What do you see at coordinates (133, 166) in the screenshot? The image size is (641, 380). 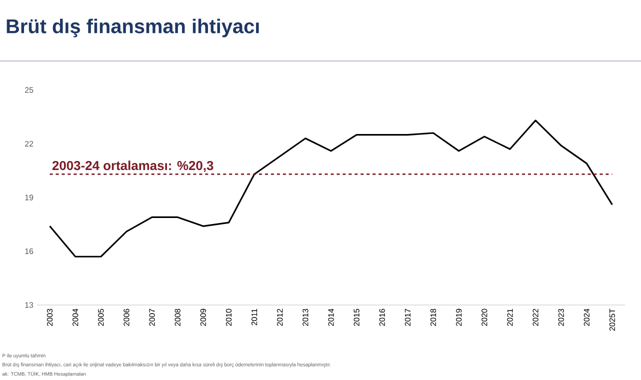 I see `ref-line-label: 2003-24 ortalaması: %20,3` at bounding box center [133, 166].